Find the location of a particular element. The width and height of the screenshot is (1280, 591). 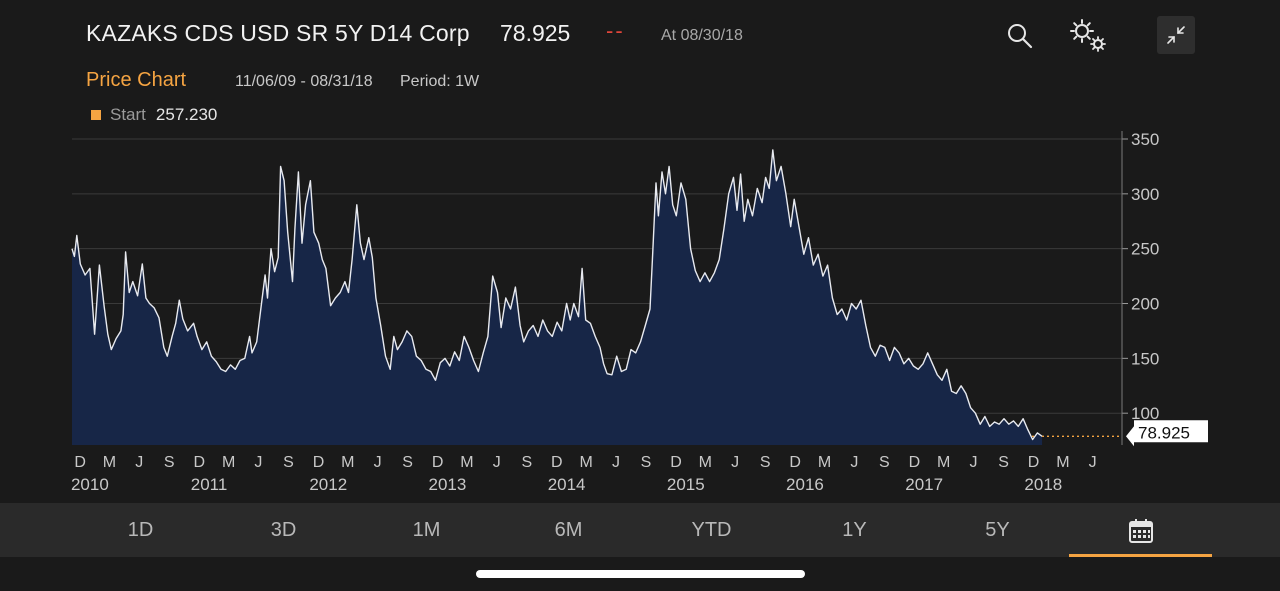

legend-value: 257.230 is located at coordinates (186, 114).